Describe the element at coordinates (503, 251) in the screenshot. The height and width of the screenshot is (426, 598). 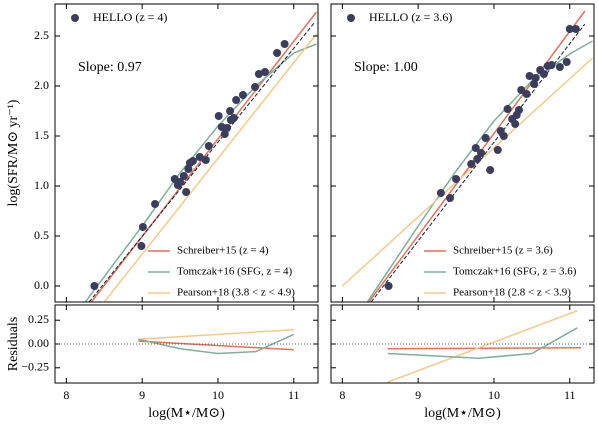
I see `legend-label: Schreiber+15 (z = 3.6)` at that location.